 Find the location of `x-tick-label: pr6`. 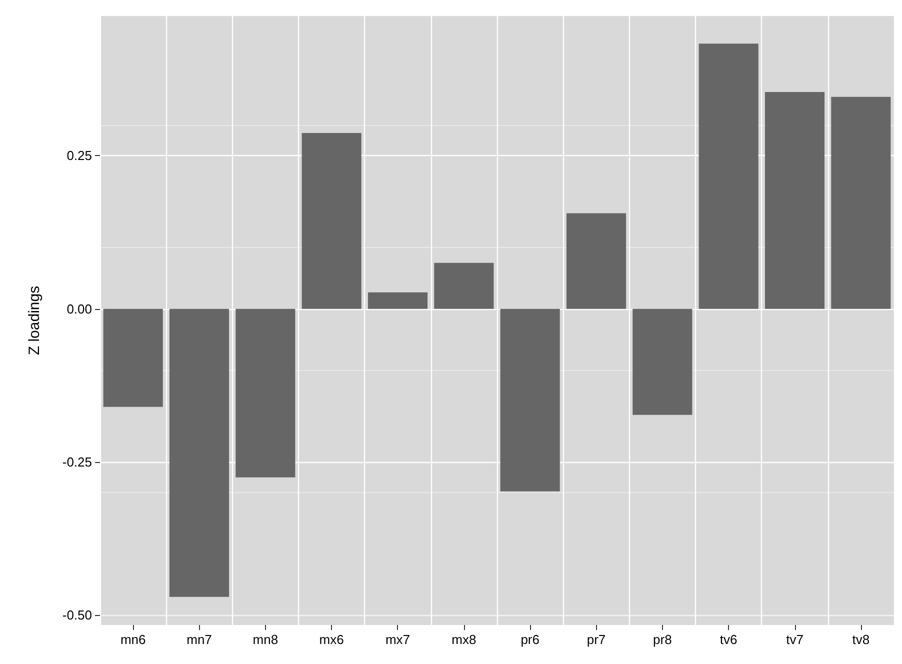

x-tick-label: pr6 is located at coordinates (530, 639).